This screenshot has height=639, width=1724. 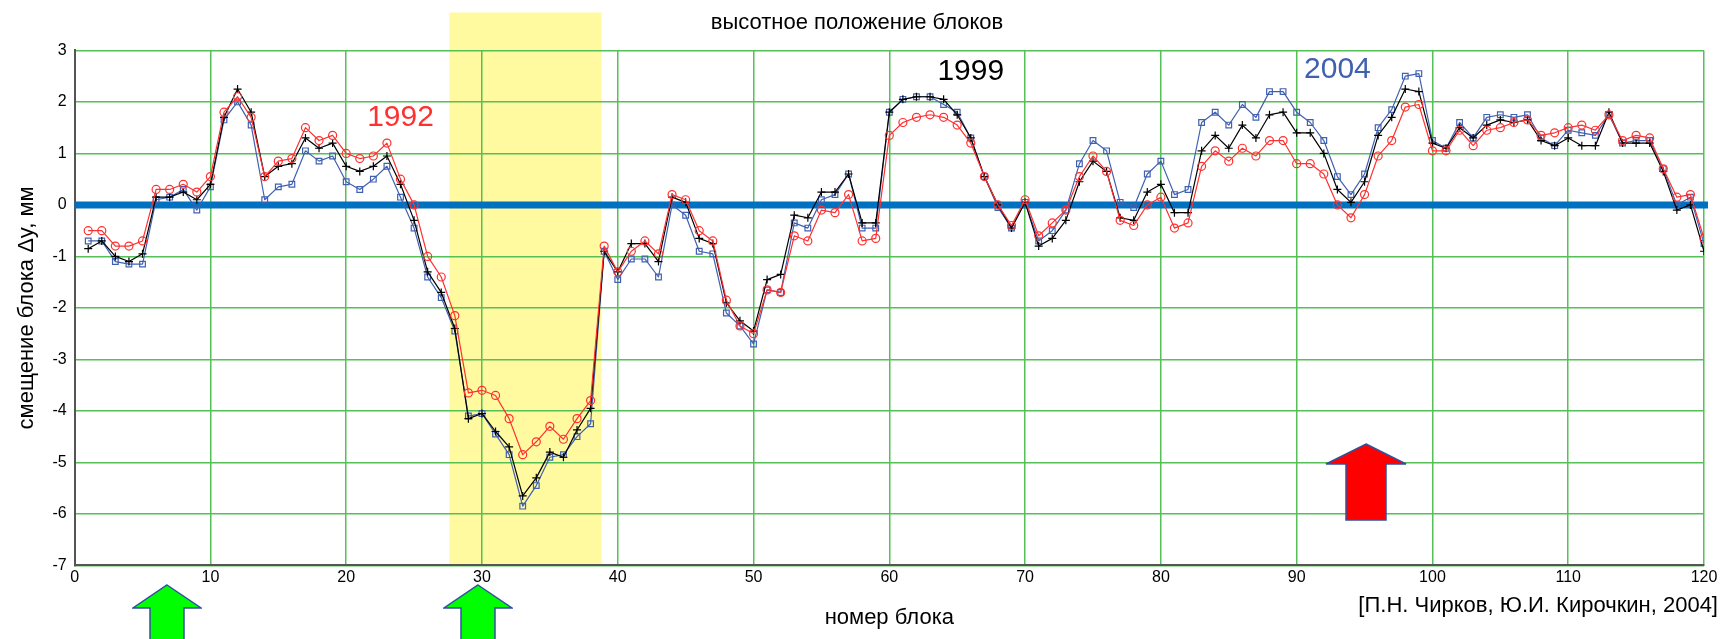 What do you see at coordinates (889, 616) in the screenshot?
I see `x-axis-title: номер блока` at bounding box center [889, 616].